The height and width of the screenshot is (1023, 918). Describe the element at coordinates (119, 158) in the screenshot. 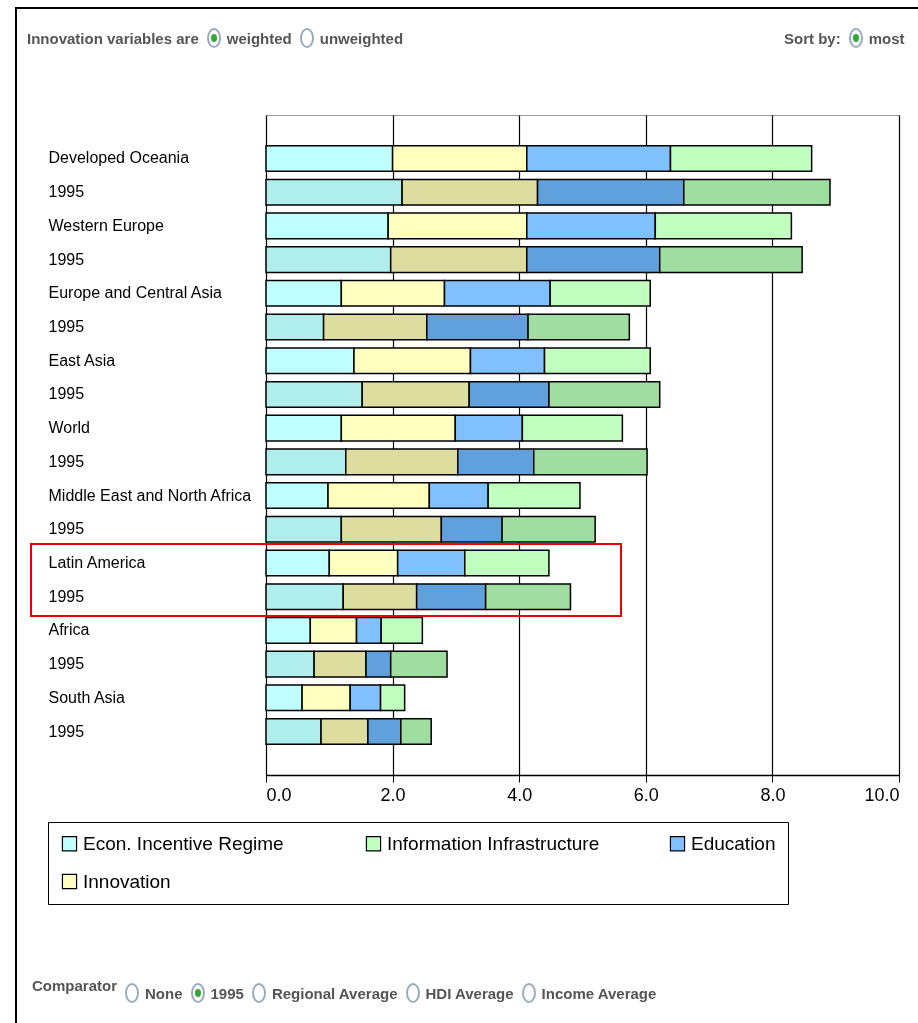

I see `y-tick-label: Developed Oceania` at that location.